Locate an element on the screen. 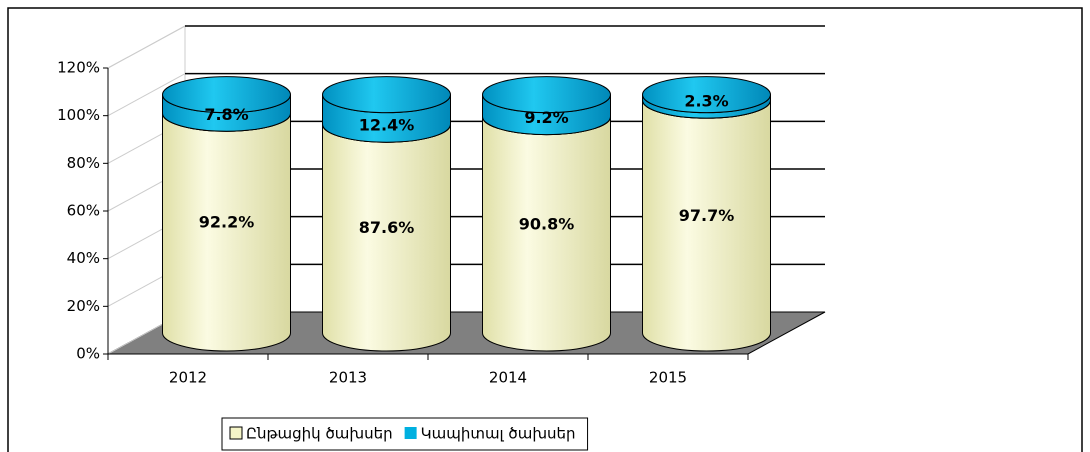  value-label: 7.8% is located at coordinates (226, 114).